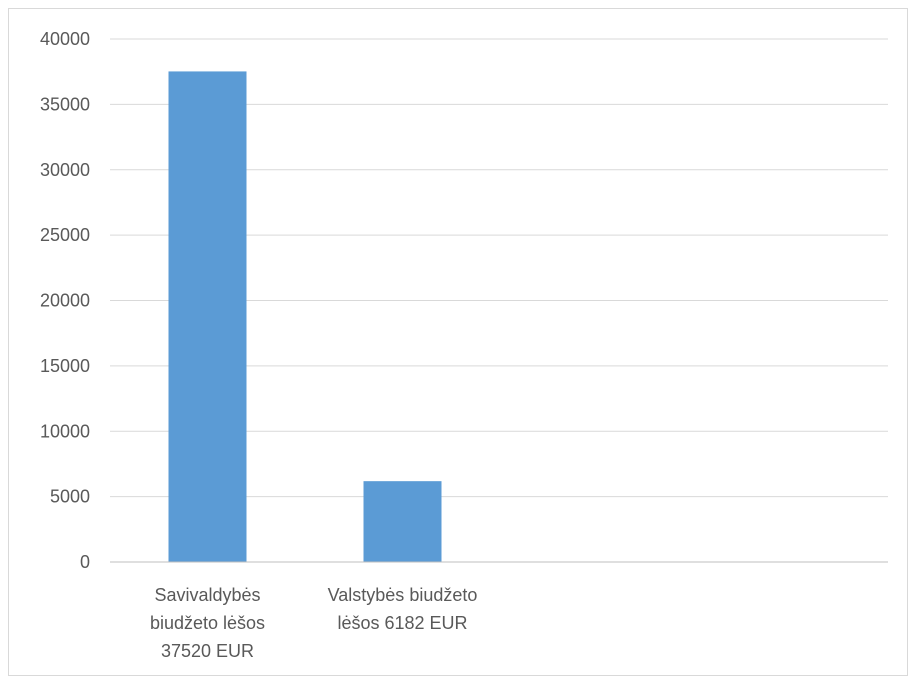 The width and height of the screenshot is (911, 679). Describe the element at coordinates (65, 104) in the screenshot. I see `y-tick-label: 35000` at that location.